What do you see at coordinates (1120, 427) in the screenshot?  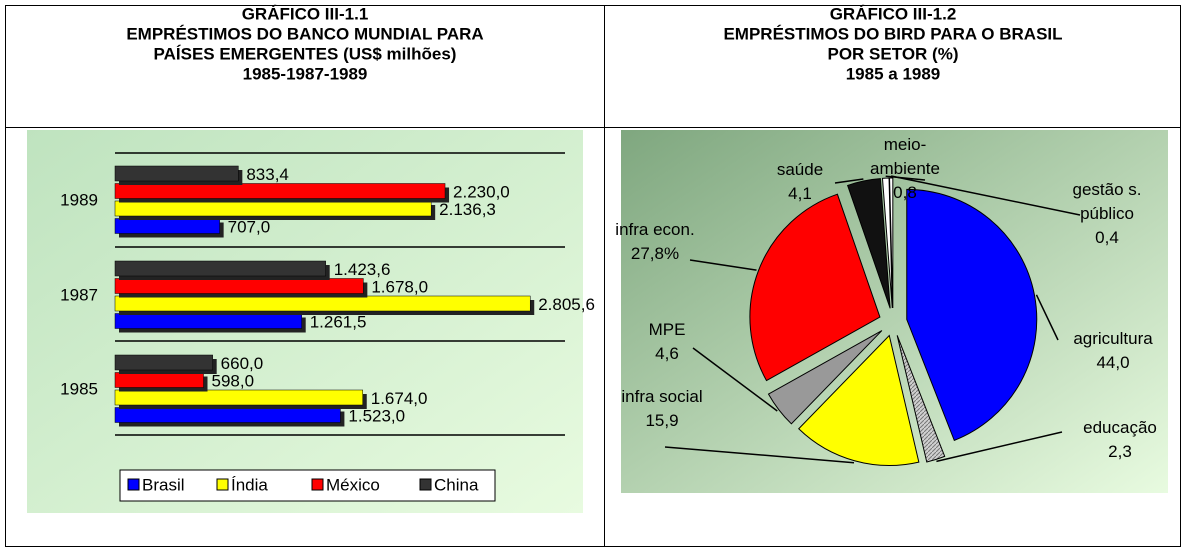 I see `pie-category: educação` at bounding box center [1120, 427].